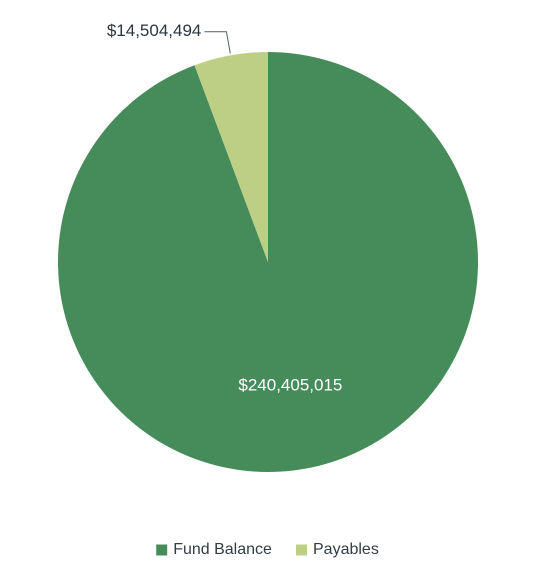 This screenshot has height=567, width=535. I want to click on chart-legend: Fund Balance Payables, so click(267, 549).